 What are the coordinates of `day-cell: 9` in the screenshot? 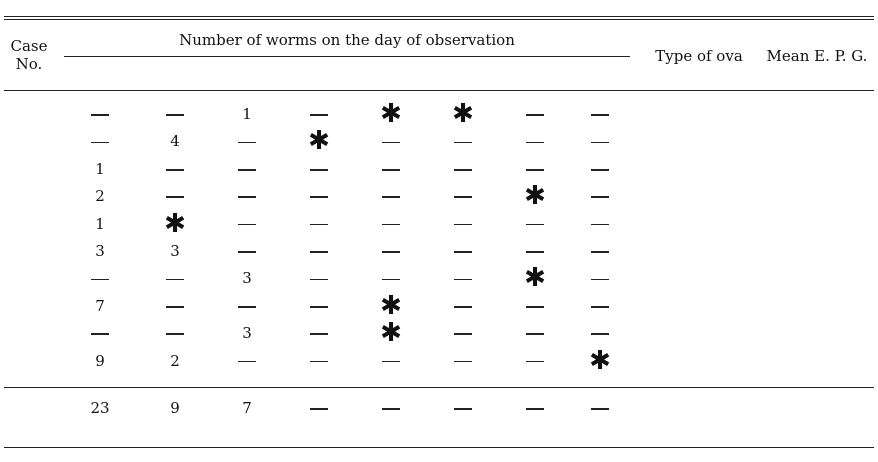 It's located at (100, 360).